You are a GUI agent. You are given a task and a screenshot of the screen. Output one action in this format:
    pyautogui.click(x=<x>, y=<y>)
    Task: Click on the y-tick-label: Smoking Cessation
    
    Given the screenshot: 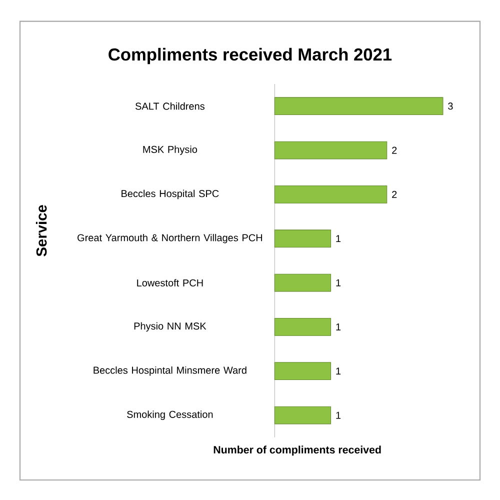 What is the action you would take?
    pyautogui.click(x=170, y=415)
    